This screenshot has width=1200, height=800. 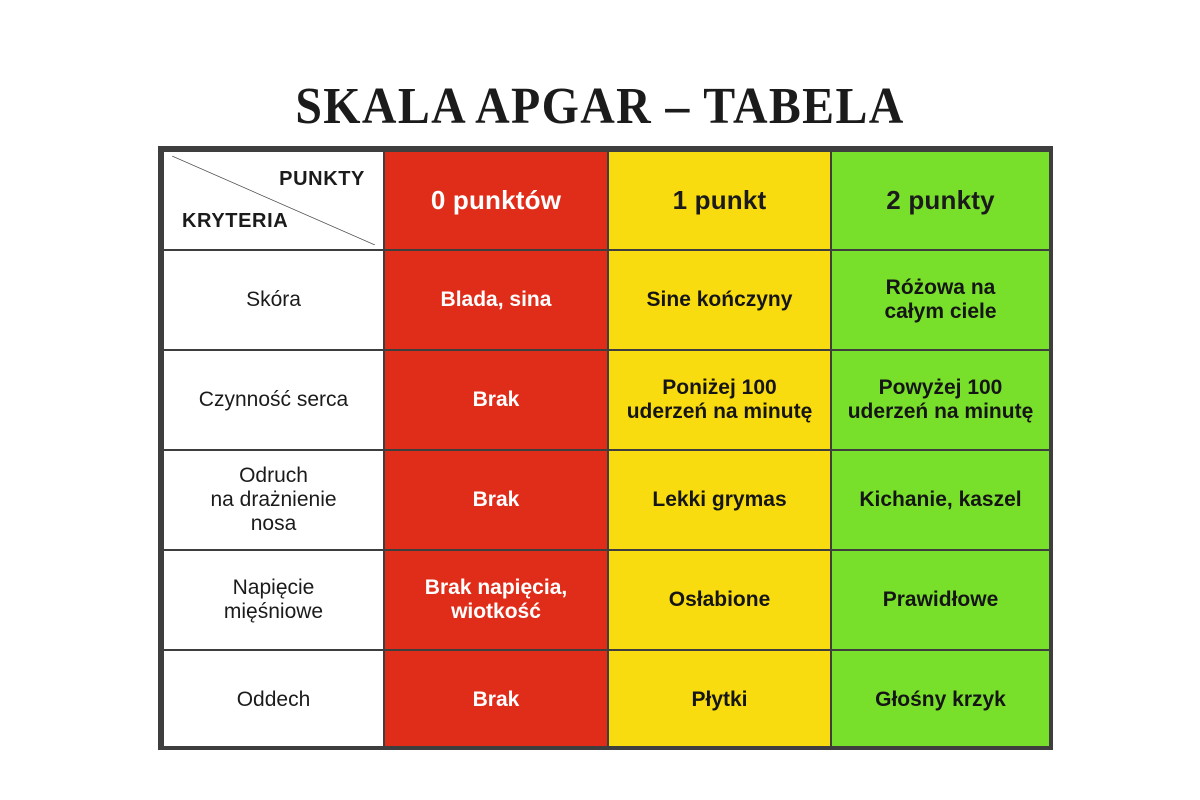 I want to click on value-label: Brak napięcia, wiotkość, so click(x=496, y=599).